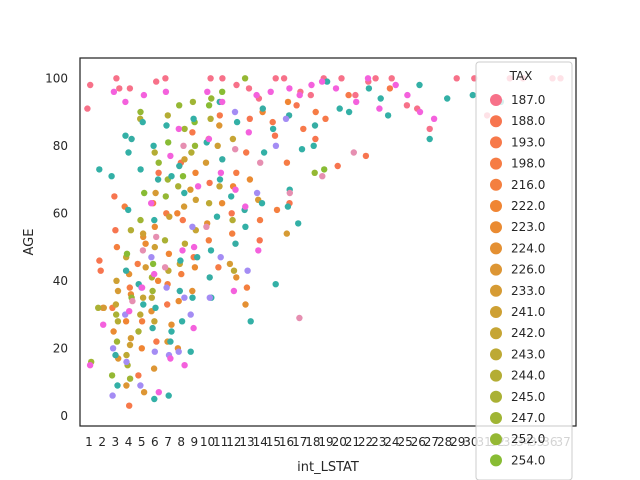 The image size is (640, 480). Describe the element at coordinates (155, 442) in the screenshot. I see `x-tick-label: 6` at that location.